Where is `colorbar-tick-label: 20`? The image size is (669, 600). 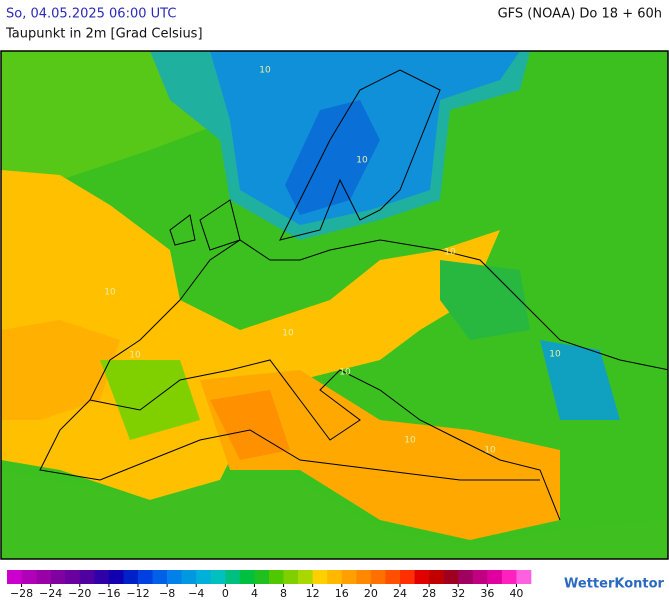
colorbar-tick-label: 20 is located at coordinates (371, 593).